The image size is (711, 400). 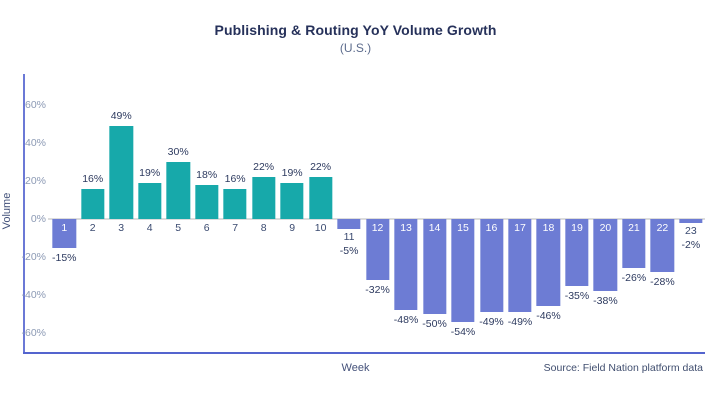 What do you see at coordinates (33, 257) in the screenshot?
I see `y-tick-label: -20%` at bounding box center [33, 257].